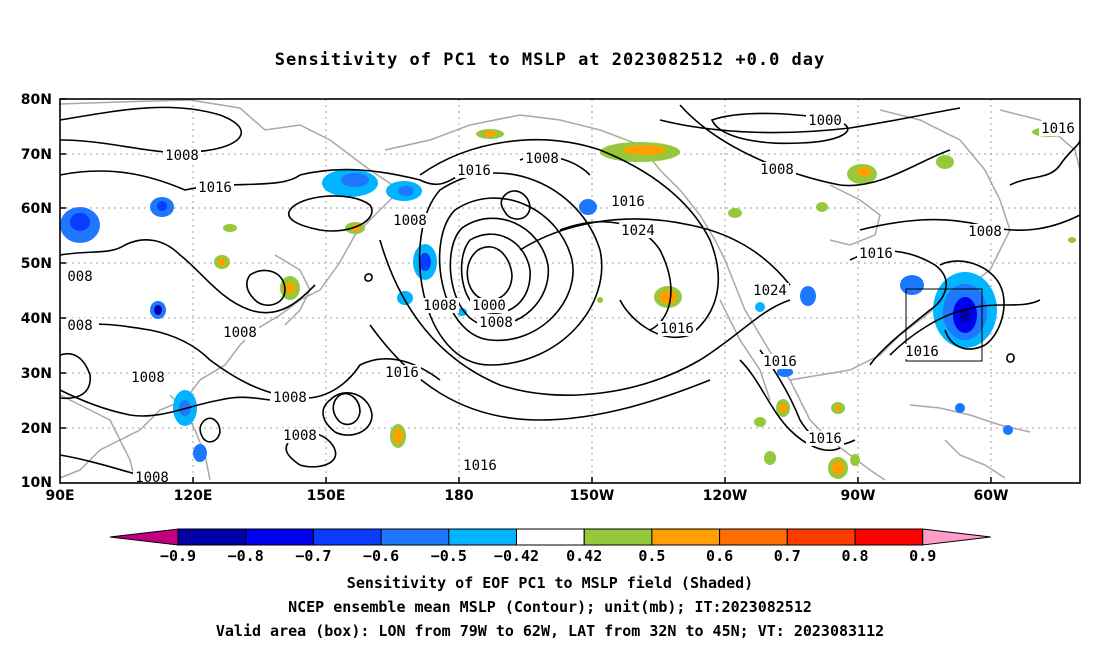  Describe the element at coordinates (326, 496) in the screenshot. I see `lon-label: 150E` at that location.